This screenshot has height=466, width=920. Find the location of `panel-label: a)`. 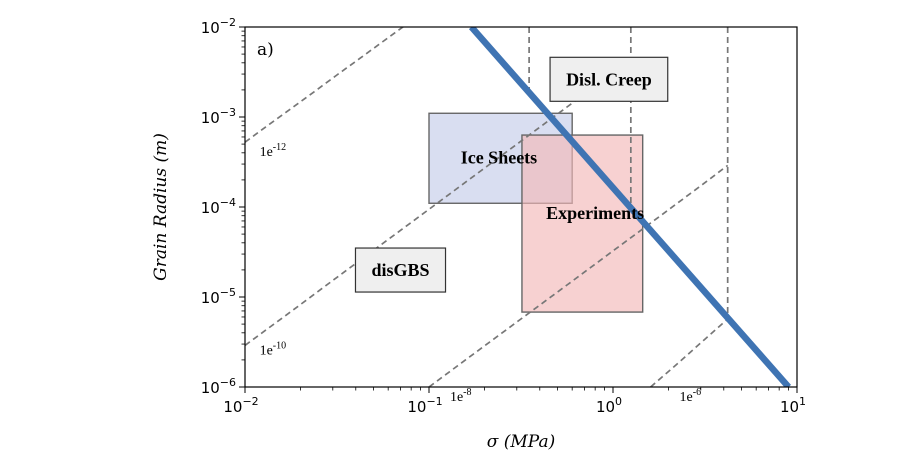

panel-label: a) is located at coordinates (265, 50).